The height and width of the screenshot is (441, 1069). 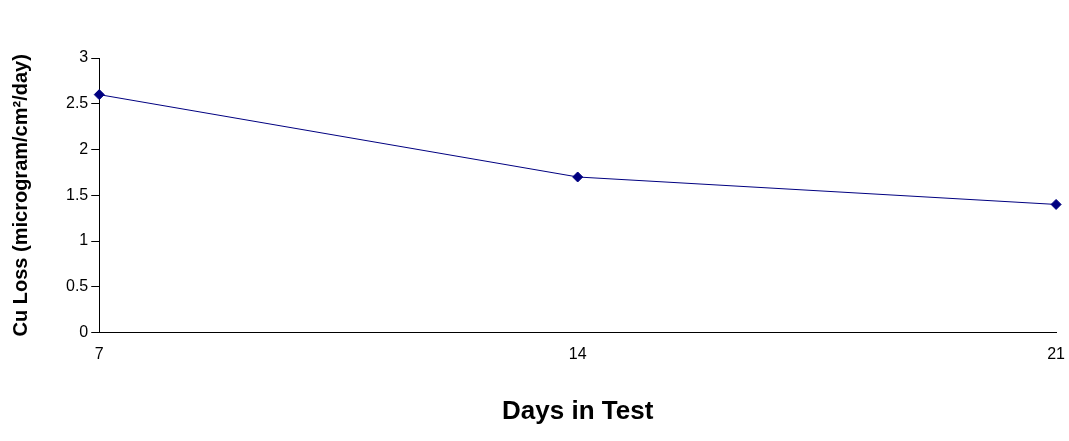 What do you see at coordinates (77, 286) in the screenshot?
I see `y-tick-label: 0.5` at bounding box center [77, 286].